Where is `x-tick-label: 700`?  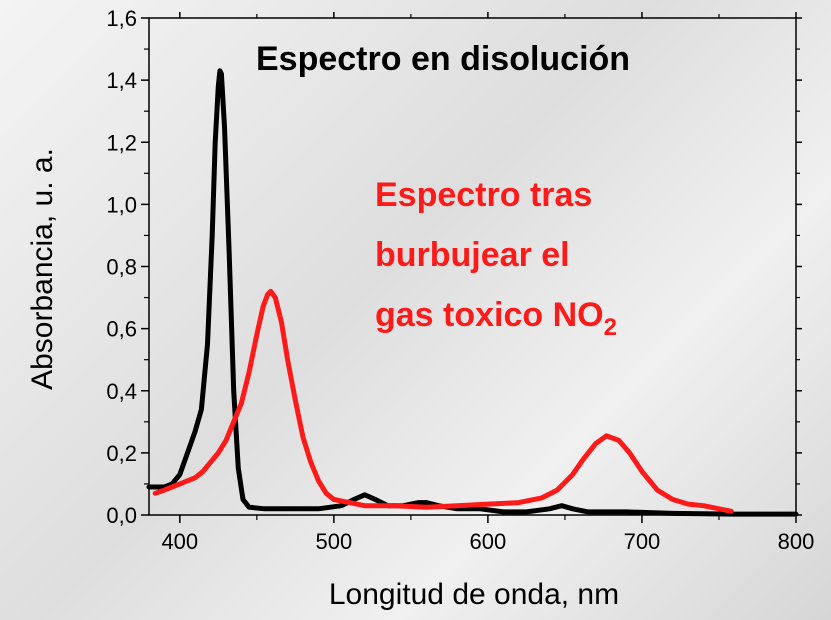
x-tick-label: 700 is located at coordinates (642, 541).